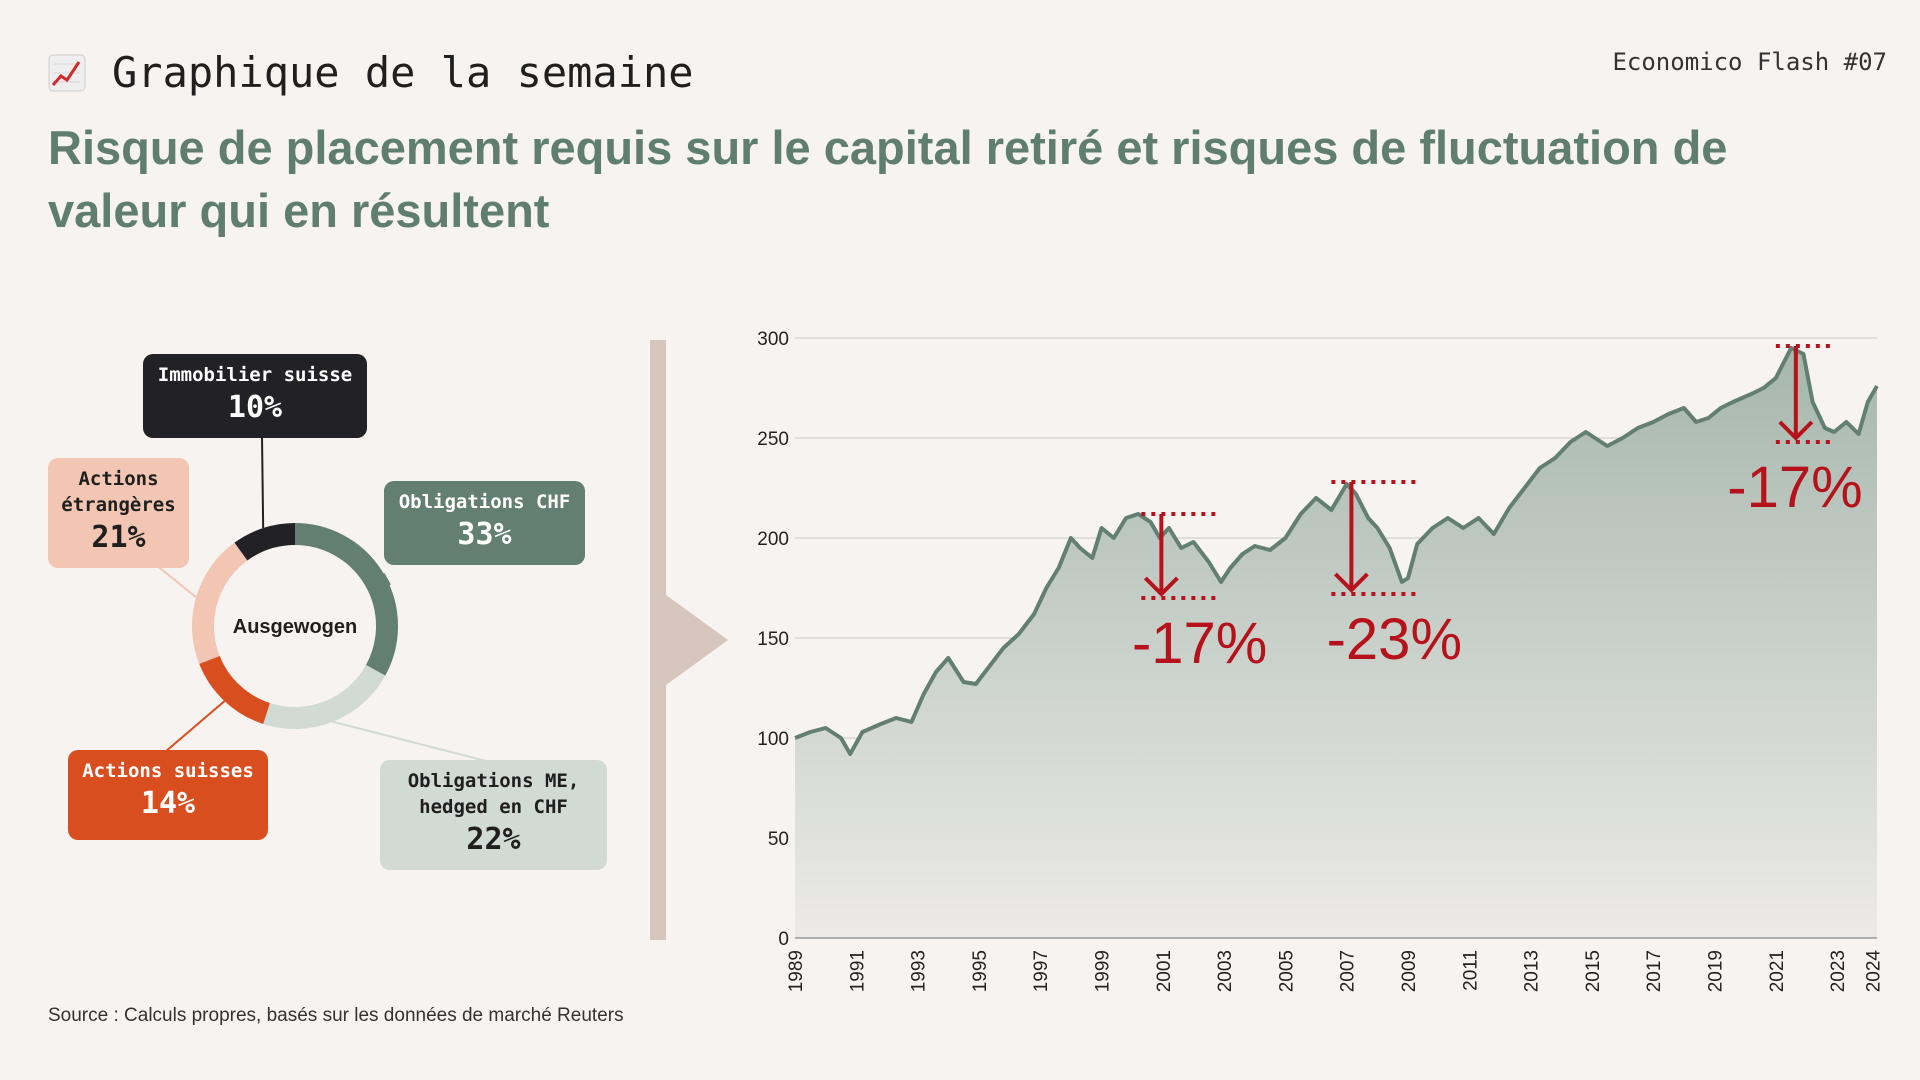  Describe the element at coordinates (658, 640) in the screenshot. I see `divider-bar` at that location.